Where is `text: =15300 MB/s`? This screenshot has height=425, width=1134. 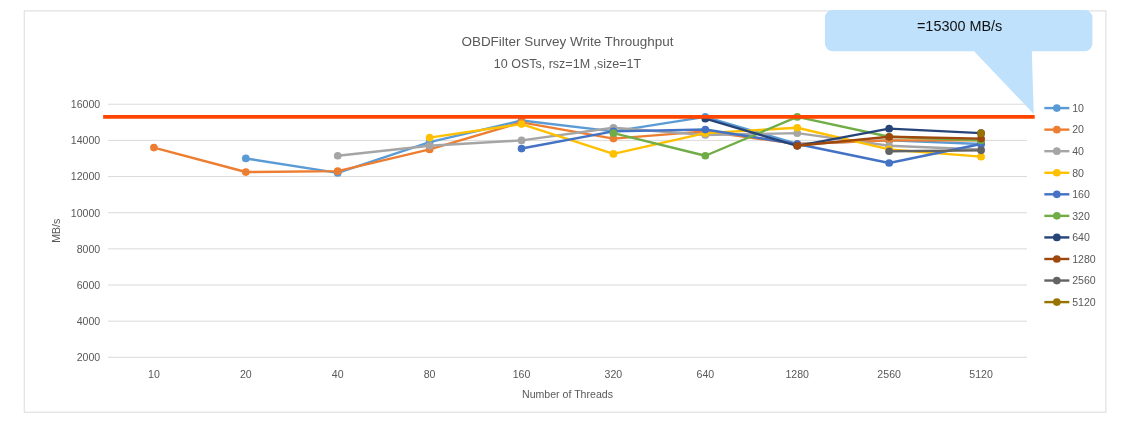 text: =15300 MB/s is located at coordinates (959, 26).